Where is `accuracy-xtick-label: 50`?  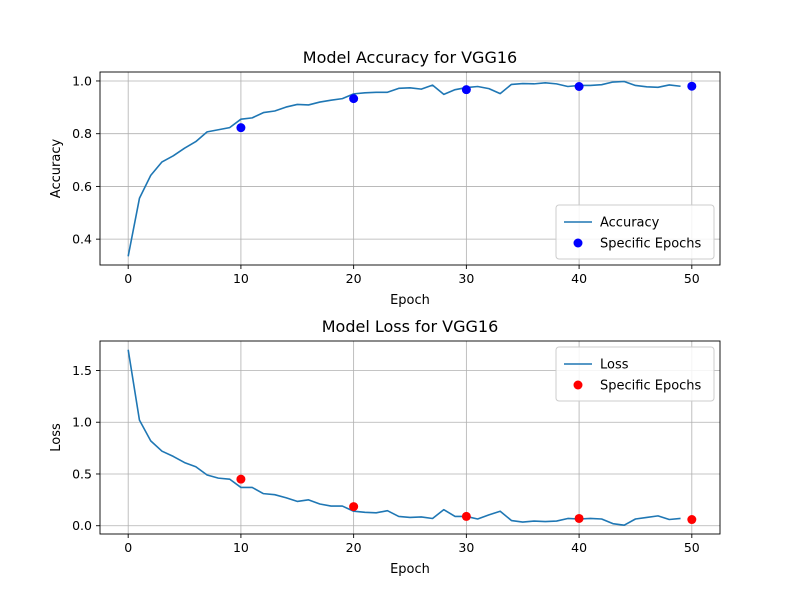
accuracy-xtick-label: 50 is located at coordinates (692, 278).